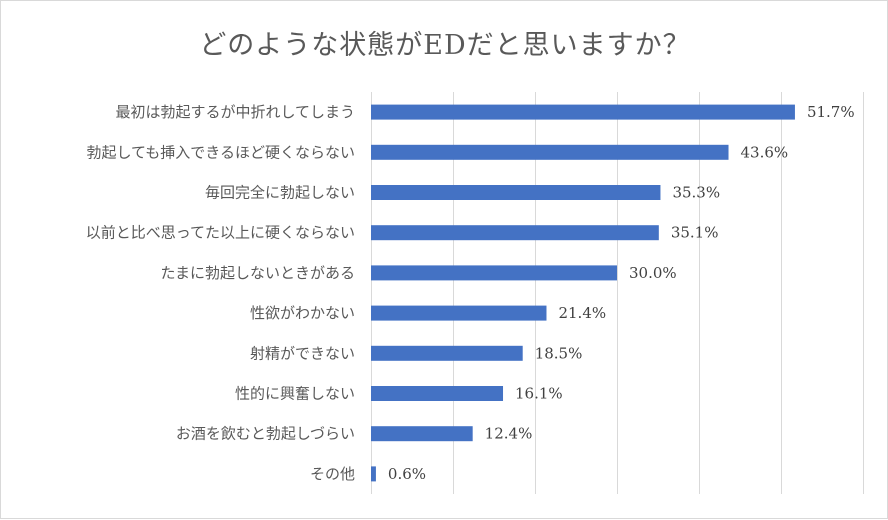 The height and width of the screenshot is (520, 888). I want to click on category-label: たまに勃起しないときがある, so click(257, 273).